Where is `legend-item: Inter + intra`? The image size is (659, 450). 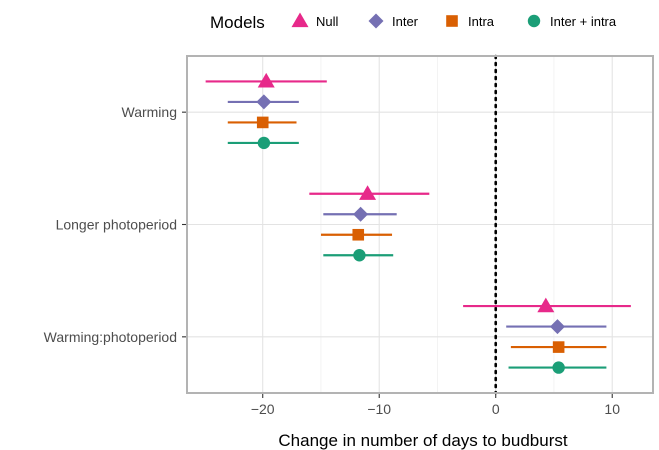
legend-item: Inter + intra is located at coordinates (572, 21).